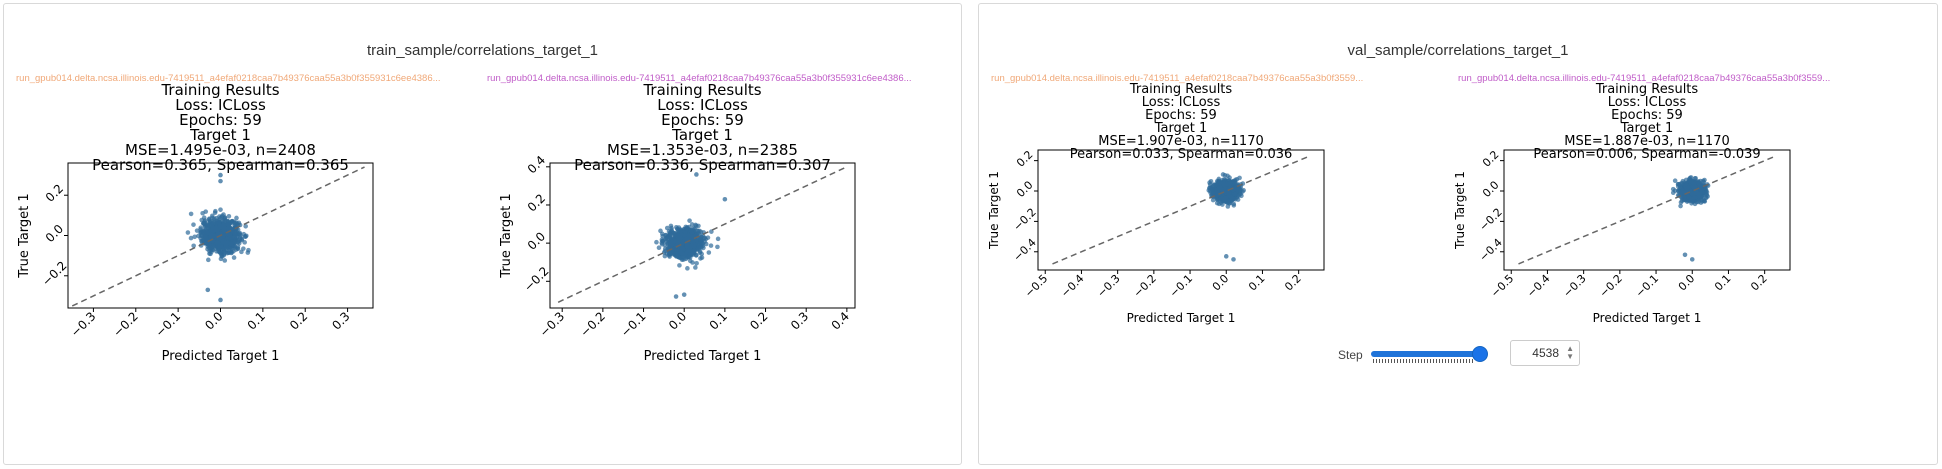 This screenshot has height=469, width=1942. Describe the element at coordinates (799, 320) in the screenshot. I see `x-tick-label: 0.3` at that location.